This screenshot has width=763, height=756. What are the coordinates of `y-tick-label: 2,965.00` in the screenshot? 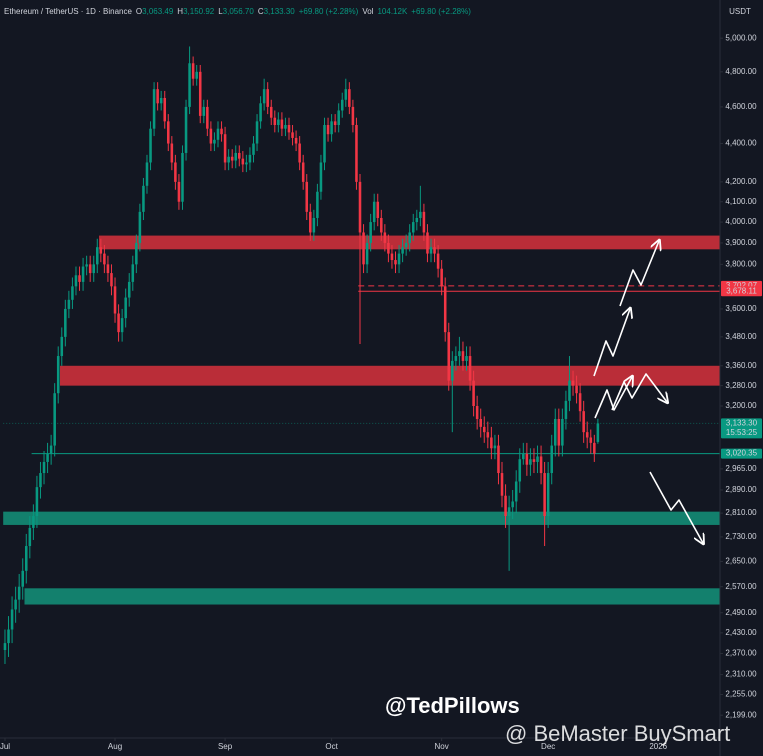 It's located at (741, 468).